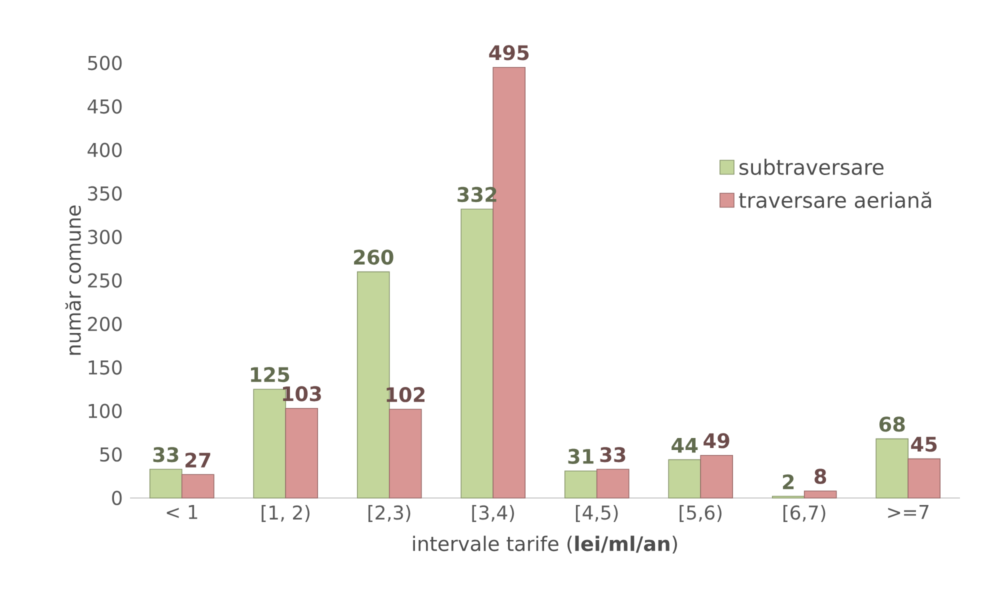  I want to click on y-tick-label: 500, so click(105, 63).